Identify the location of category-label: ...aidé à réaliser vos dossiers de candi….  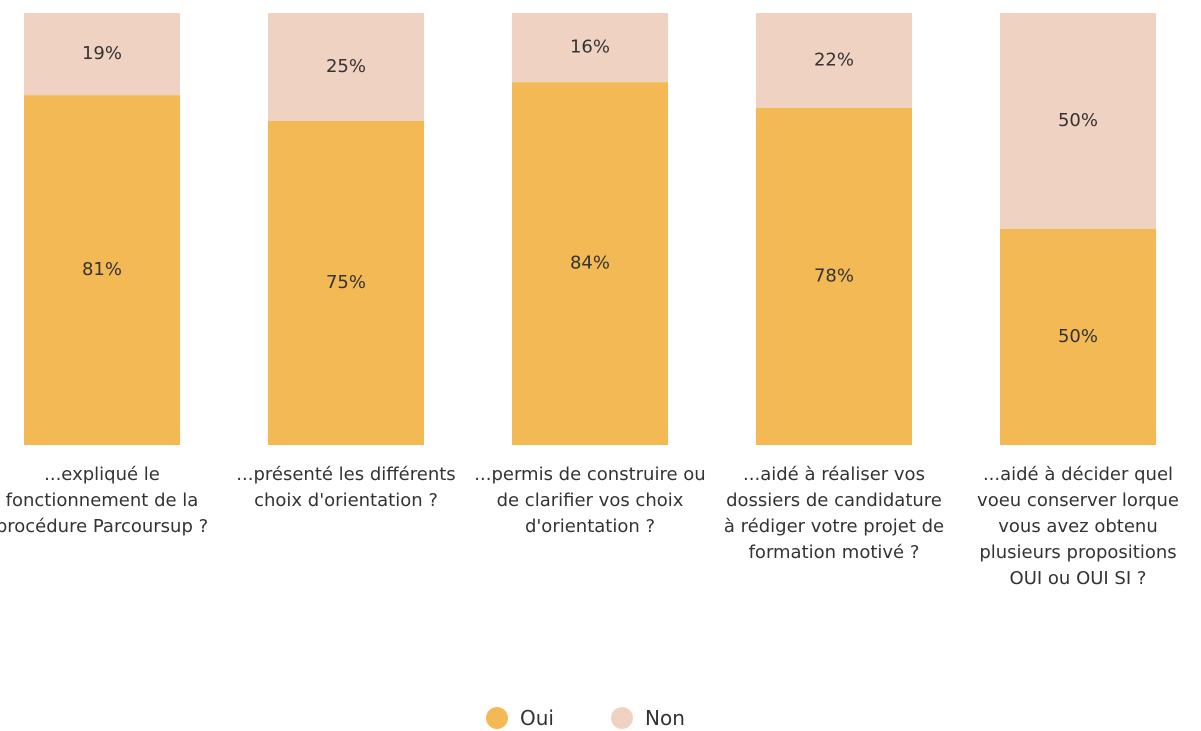
(834, 513).